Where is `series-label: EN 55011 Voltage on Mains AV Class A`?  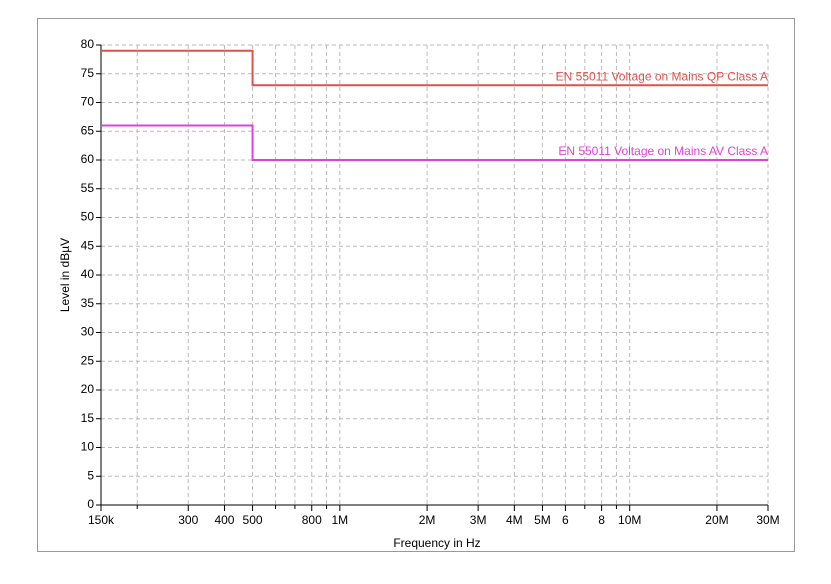
series-label: EN 55011 Voltage on Mains AV Class A is located at coordinates (663, 151).